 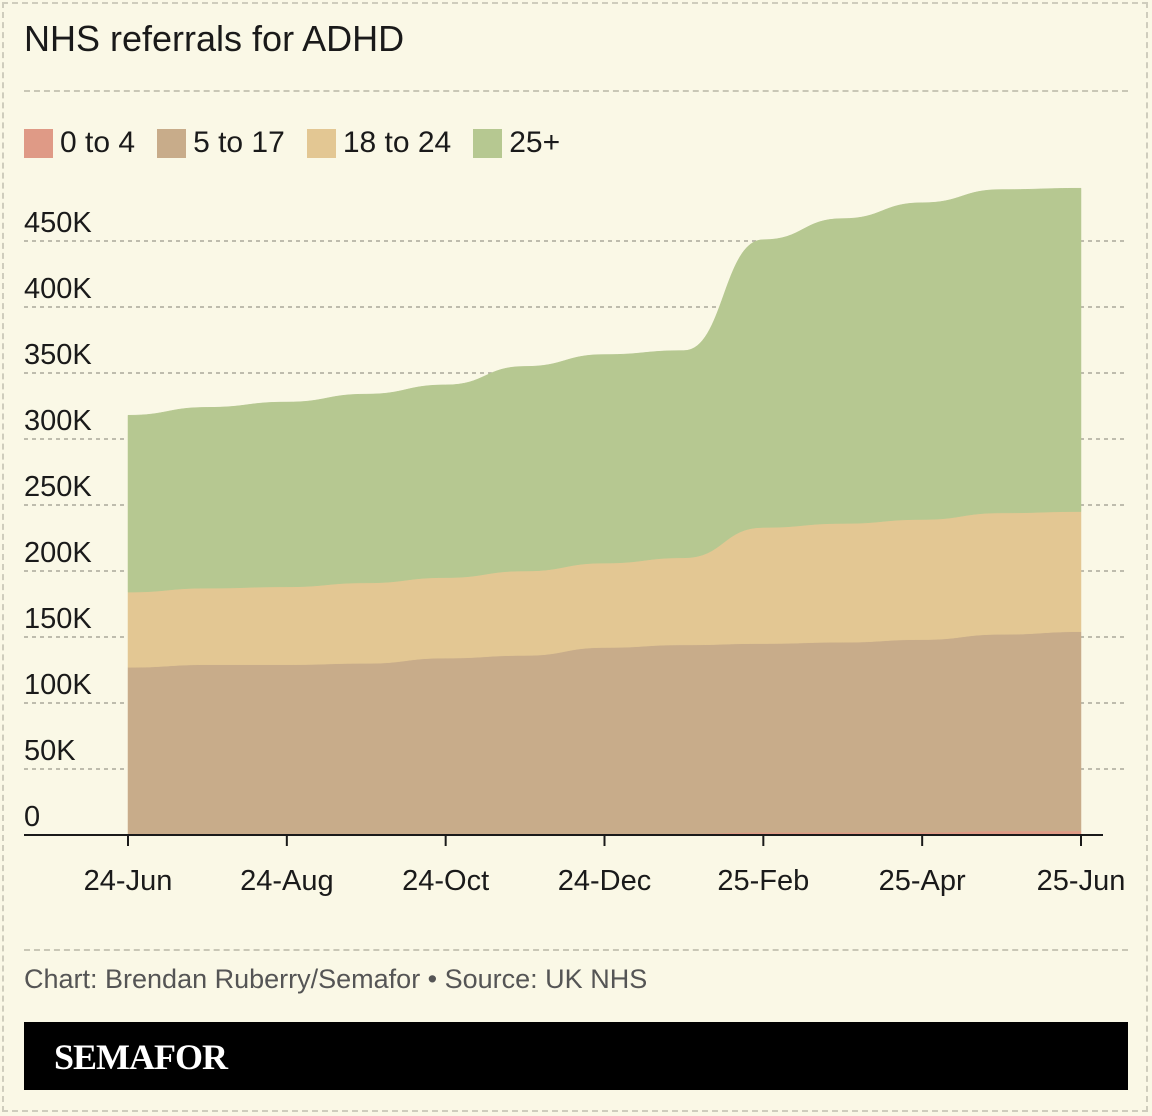 What do you see at coordinates (763, 881) in the screenshot?
I see `x-tick-label: 25-Feb` at bounding box center [763, 881].